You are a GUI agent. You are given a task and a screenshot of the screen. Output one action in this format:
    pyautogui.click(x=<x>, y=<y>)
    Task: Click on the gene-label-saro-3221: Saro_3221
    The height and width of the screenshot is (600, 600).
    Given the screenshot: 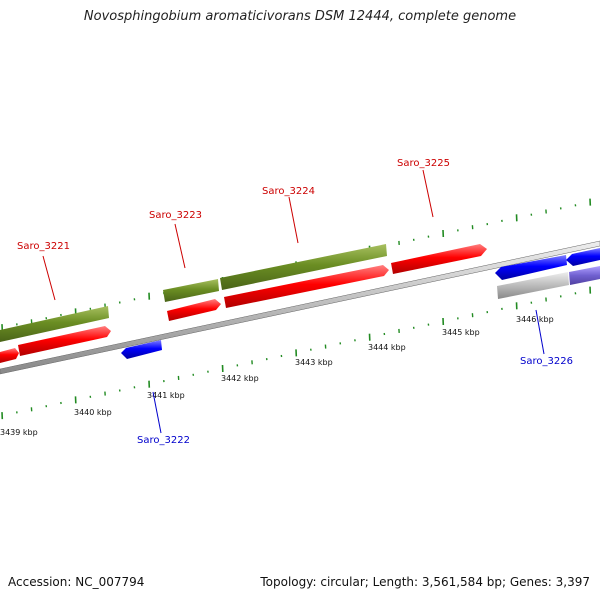 What is the action you would take?
    pyautogui.click(x=43, y=246)
    